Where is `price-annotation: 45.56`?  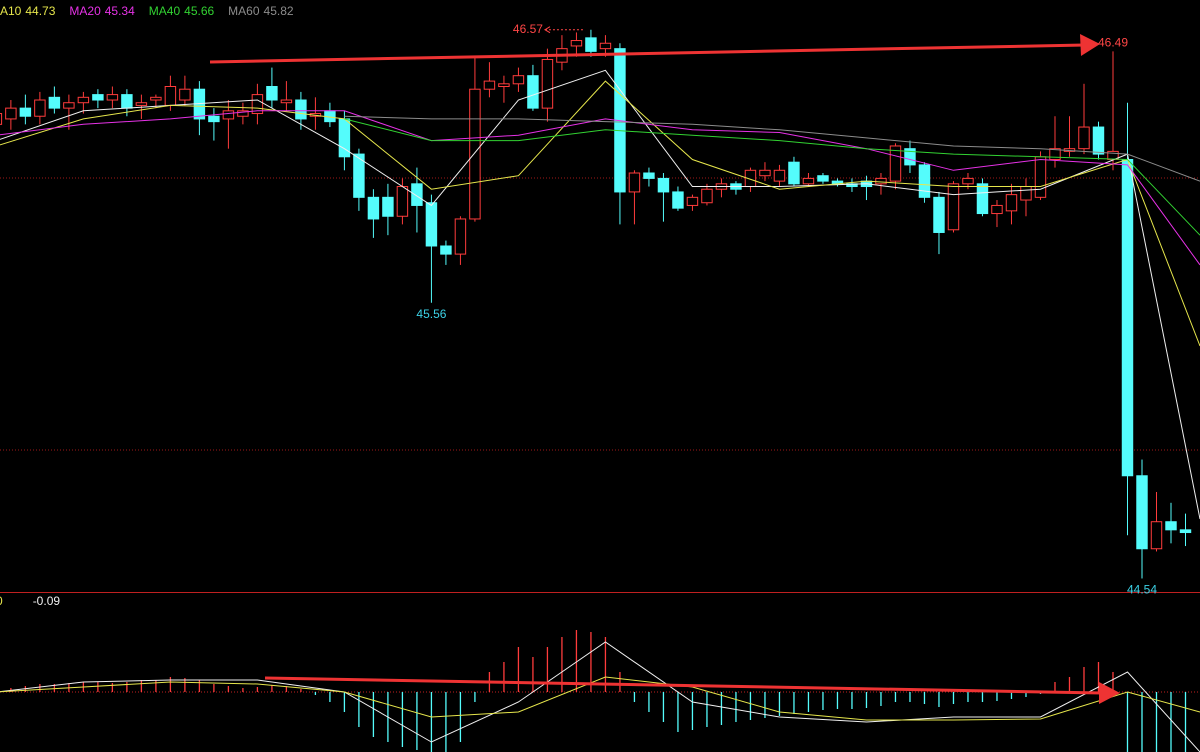
price-annotation: 45.56 is located at coordinates (431, 314).